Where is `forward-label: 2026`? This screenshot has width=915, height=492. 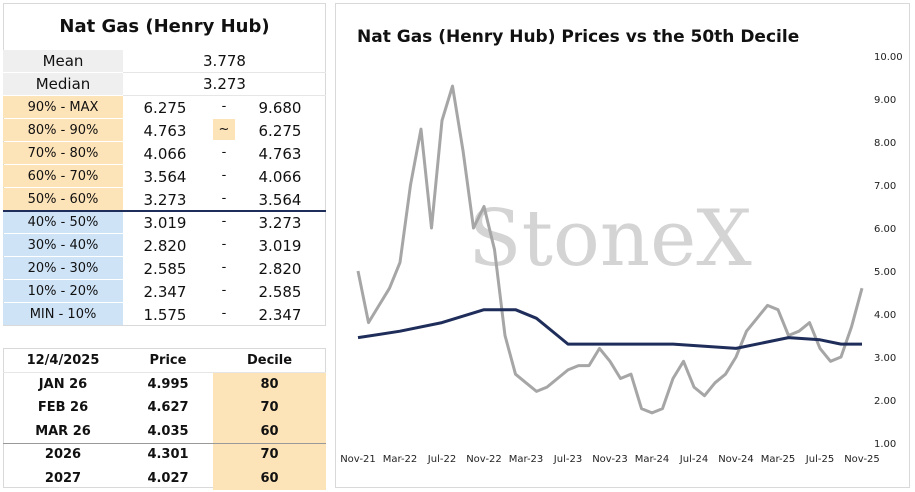 forward-label: 2026 is located at coordinates (63, 455).